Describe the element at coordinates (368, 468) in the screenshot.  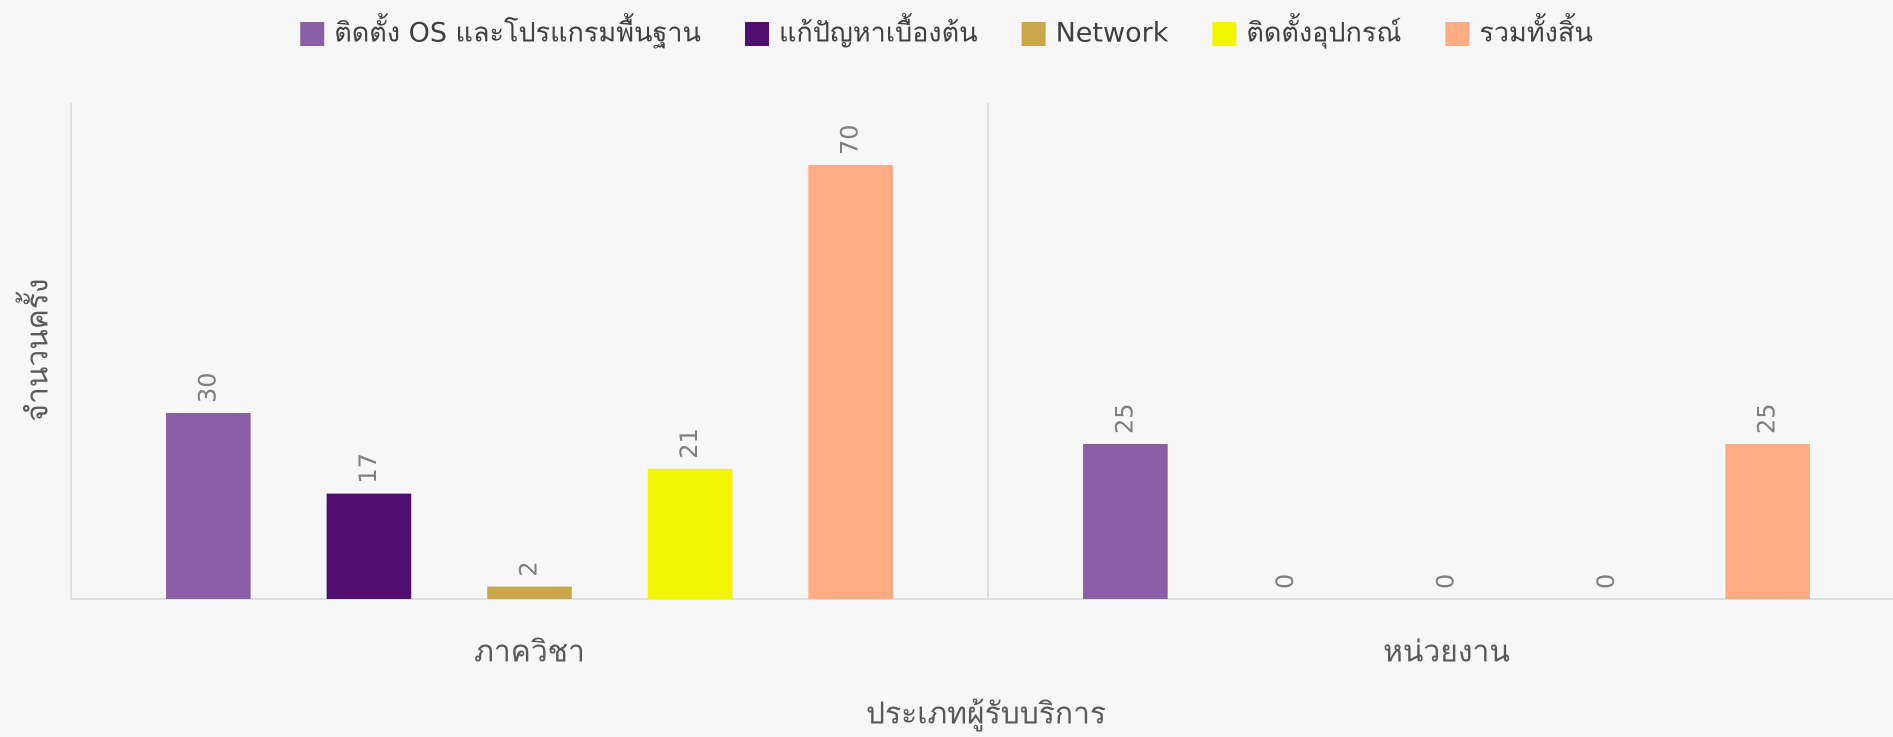
I see `data-label: 17` at that location.